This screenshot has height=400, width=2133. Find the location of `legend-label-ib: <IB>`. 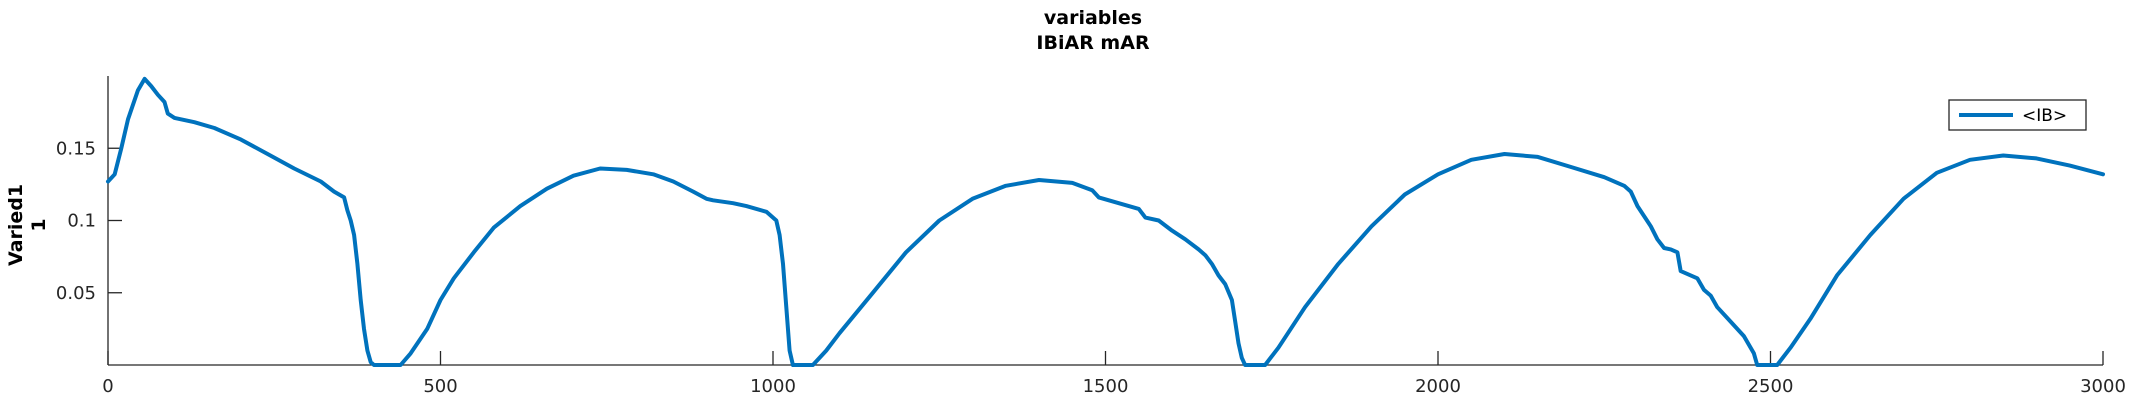

legend-label-ib: <IB> is located at coordinates (2044, 116).